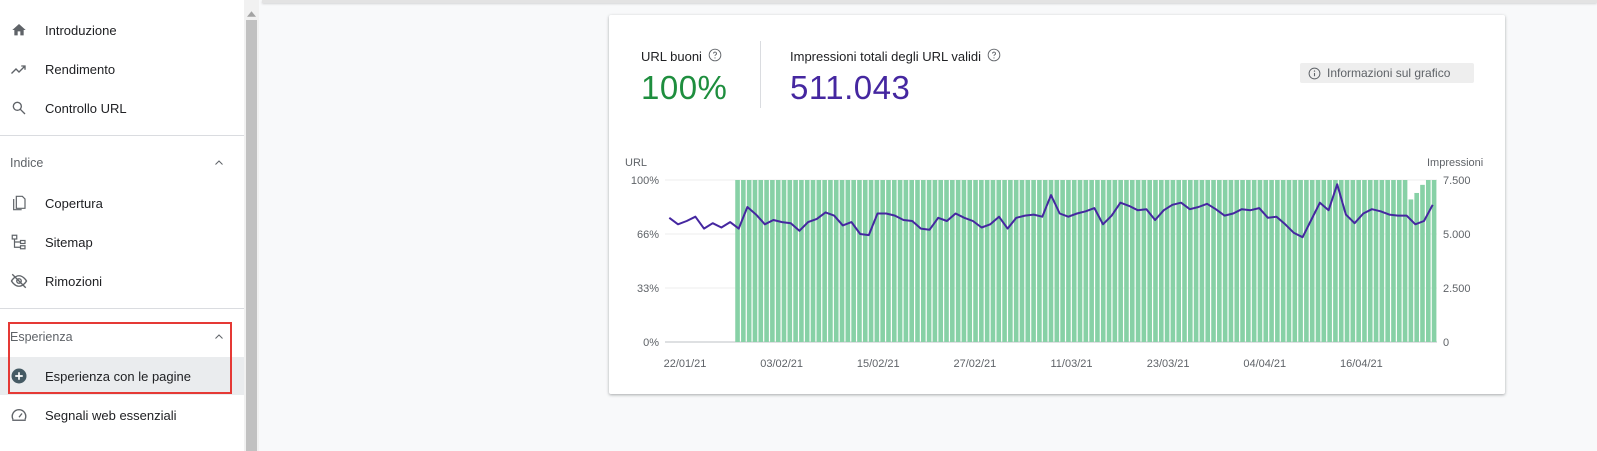 The image size is (1597, 451). I want to click on sidebar-item-controllo-url: Controllo URL, so click(122, 108).